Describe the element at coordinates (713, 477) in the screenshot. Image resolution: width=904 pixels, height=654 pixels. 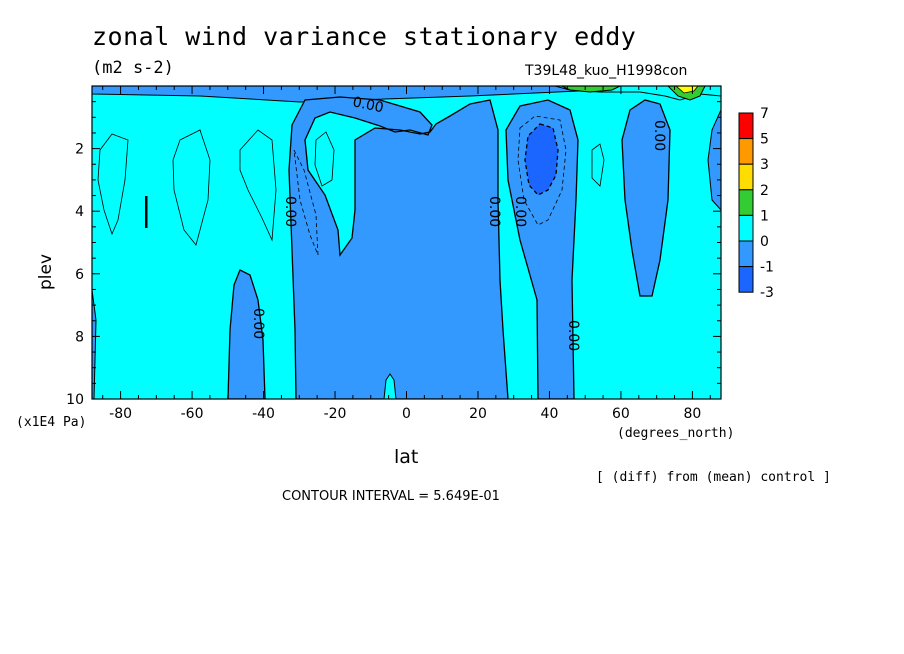
I see `footnote: [ (diff) from (mean) control ]` at that location.